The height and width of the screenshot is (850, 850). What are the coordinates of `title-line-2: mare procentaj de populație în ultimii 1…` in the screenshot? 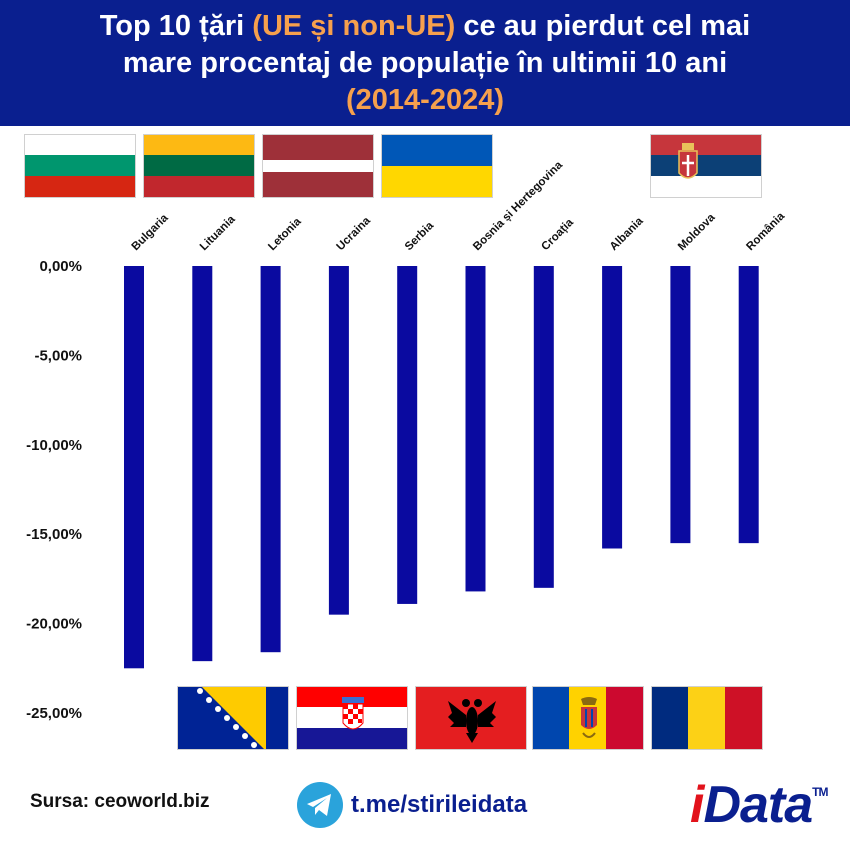 It's located at (425, 62).